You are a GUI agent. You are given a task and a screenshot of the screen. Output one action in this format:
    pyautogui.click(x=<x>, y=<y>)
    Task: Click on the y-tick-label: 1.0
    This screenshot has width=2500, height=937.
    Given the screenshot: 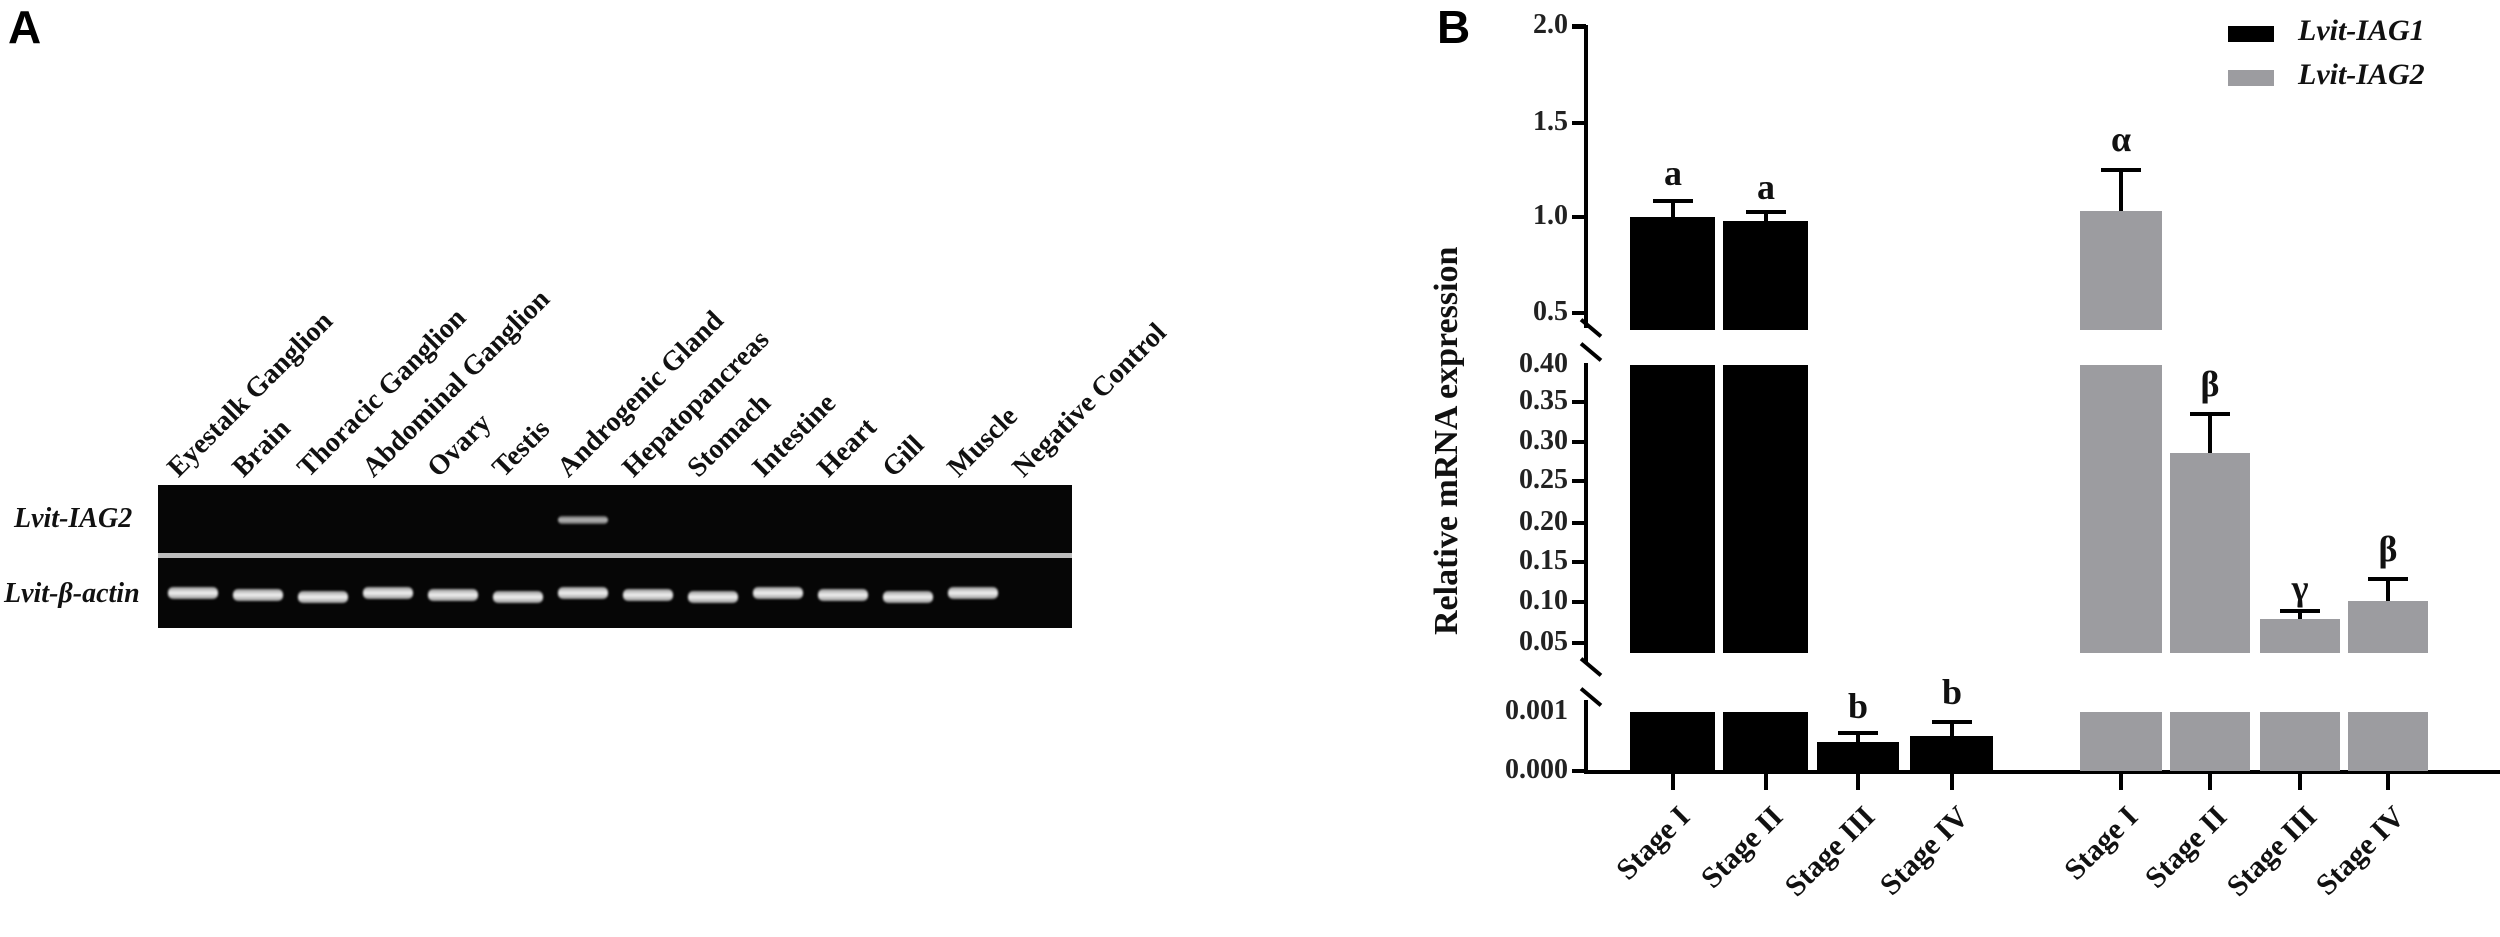 What is the action you would take?
    pyautogui.click(x=1550, y=215)
    